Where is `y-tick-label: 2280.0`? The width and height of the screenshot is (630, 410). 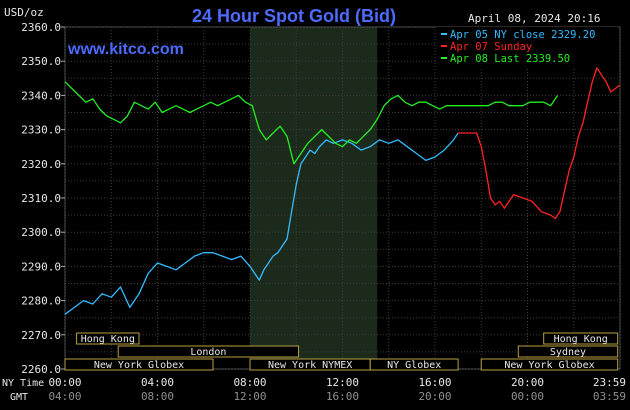 y-tick-label: 2280.0 is located at coordinates (41, 301).